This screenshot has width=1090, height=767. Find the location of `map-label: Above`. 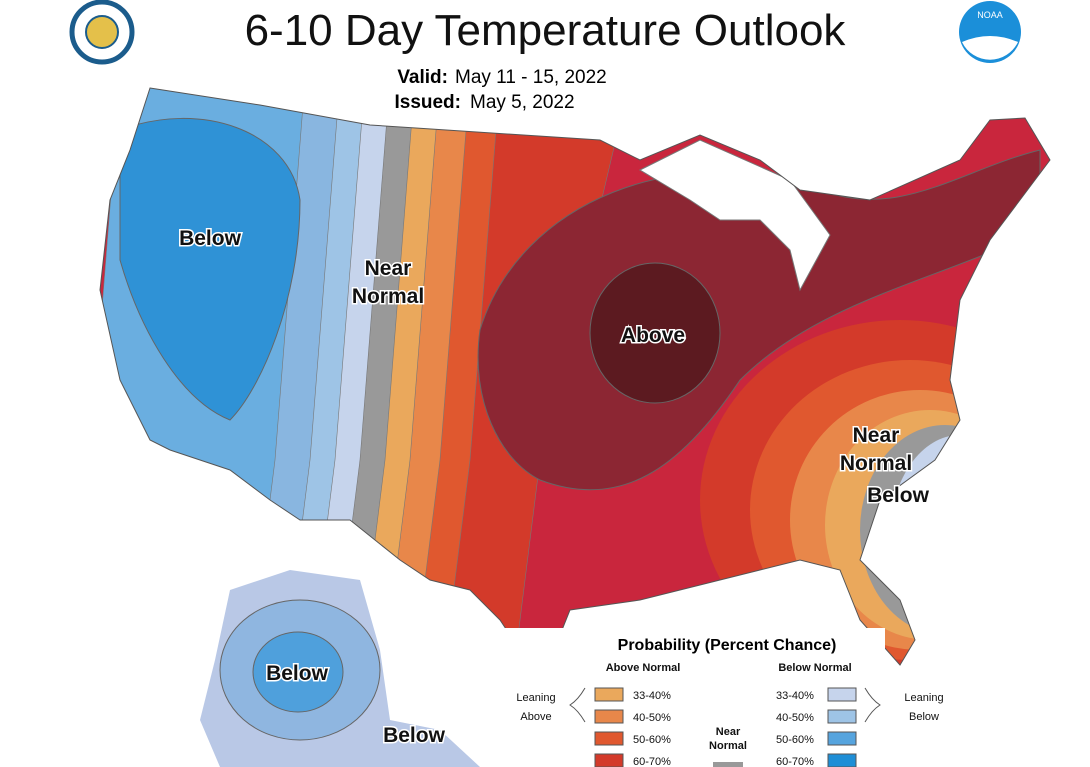

map-label: Above is located at coordinates (653, 335).